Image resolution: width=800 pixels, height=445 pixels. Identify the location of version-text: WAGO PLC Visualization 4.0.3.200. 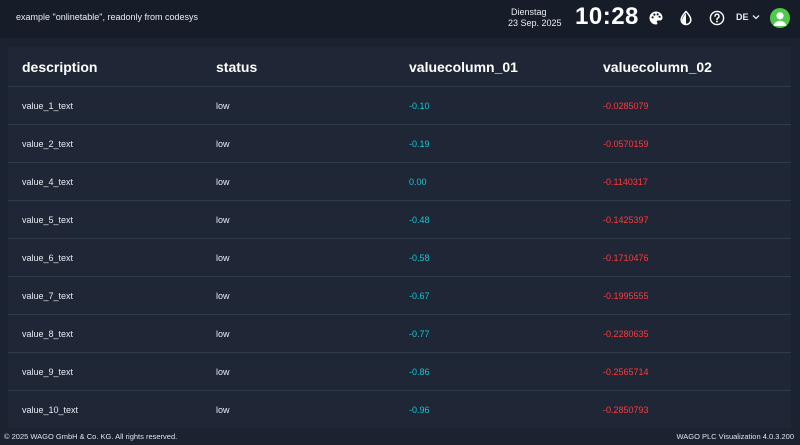
(735, 436).